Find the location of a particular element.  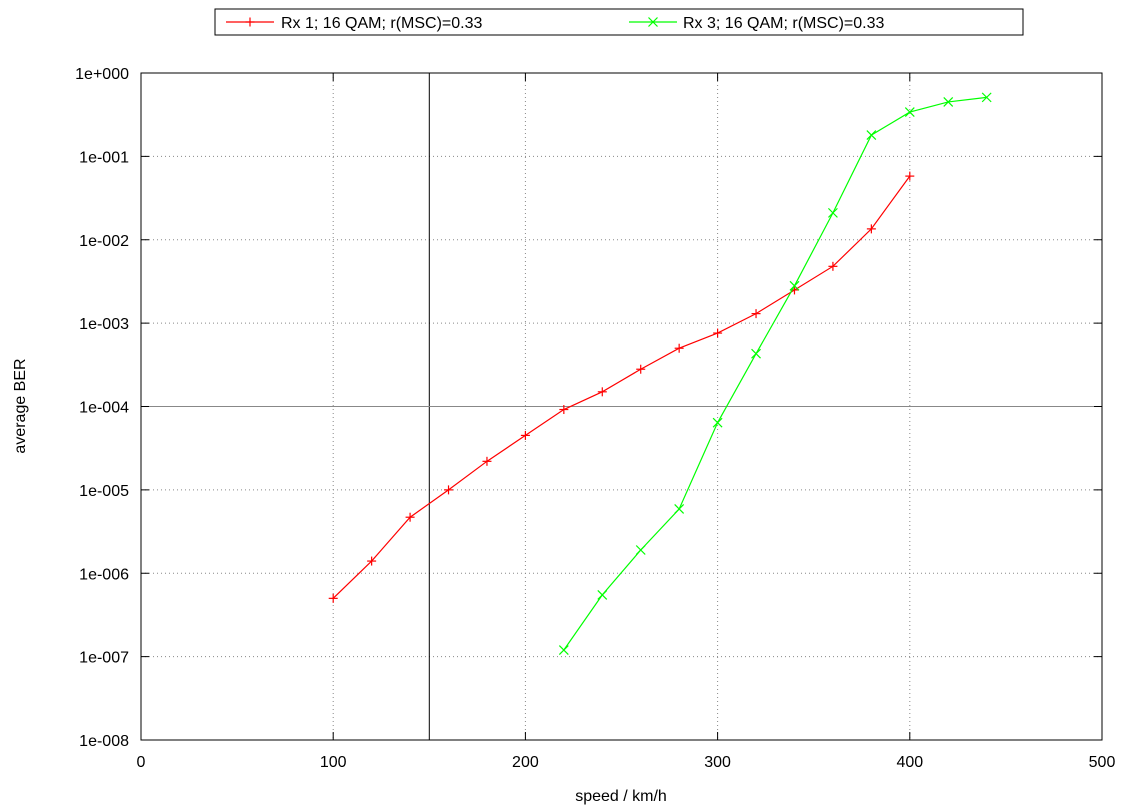

y-tick-label: 1e-003 is located at coordinates (104, 324).